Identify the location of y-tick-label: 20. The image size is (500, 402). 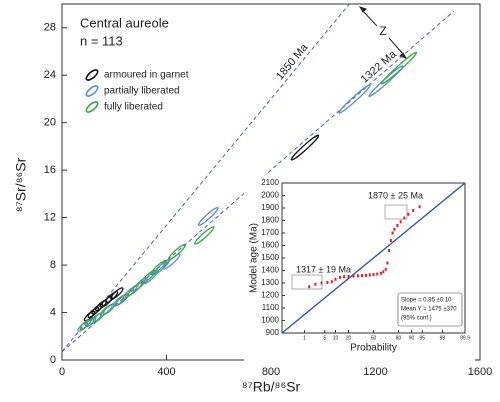
(50, 123).